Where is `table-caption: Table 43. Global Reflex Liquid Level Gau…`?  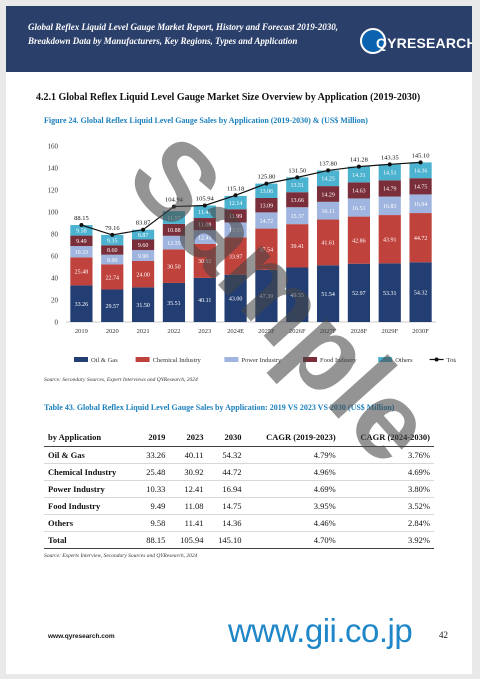 table-caption: Table 43. Global Reflex Liquid Level Gau… is located at coordinates (219, 407).